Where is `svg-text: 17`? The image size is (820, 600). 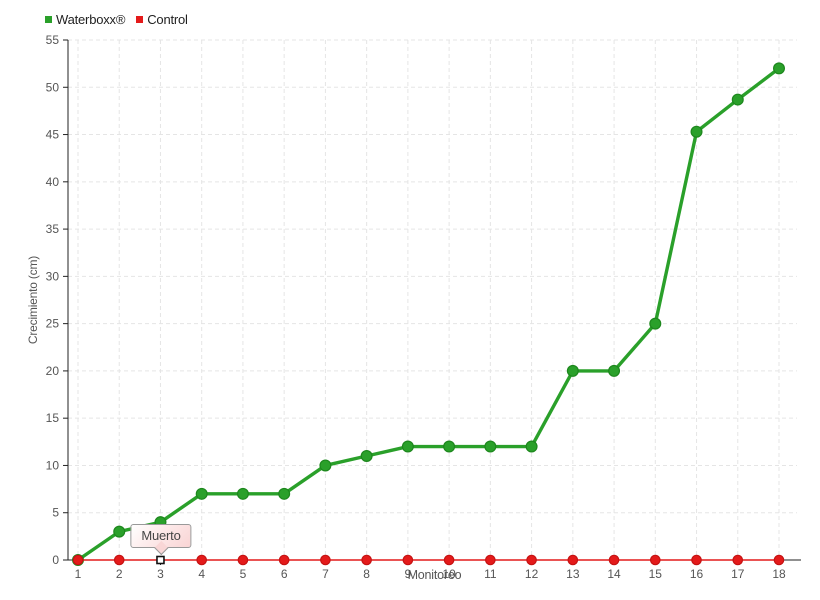
svg-text: 17 is located at coordinates (738, 574).